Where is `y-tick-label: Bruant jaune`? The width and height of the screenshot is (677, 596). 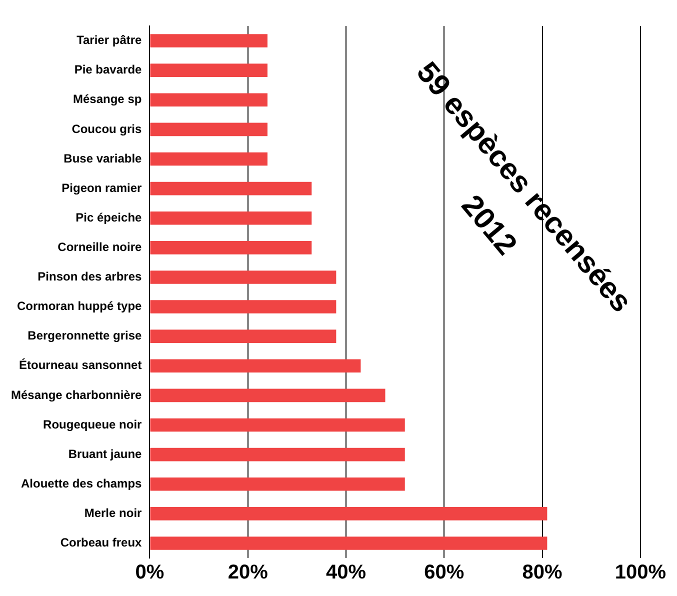
y-tick-label: Bruant jaune is located at coordinates (105, 453).